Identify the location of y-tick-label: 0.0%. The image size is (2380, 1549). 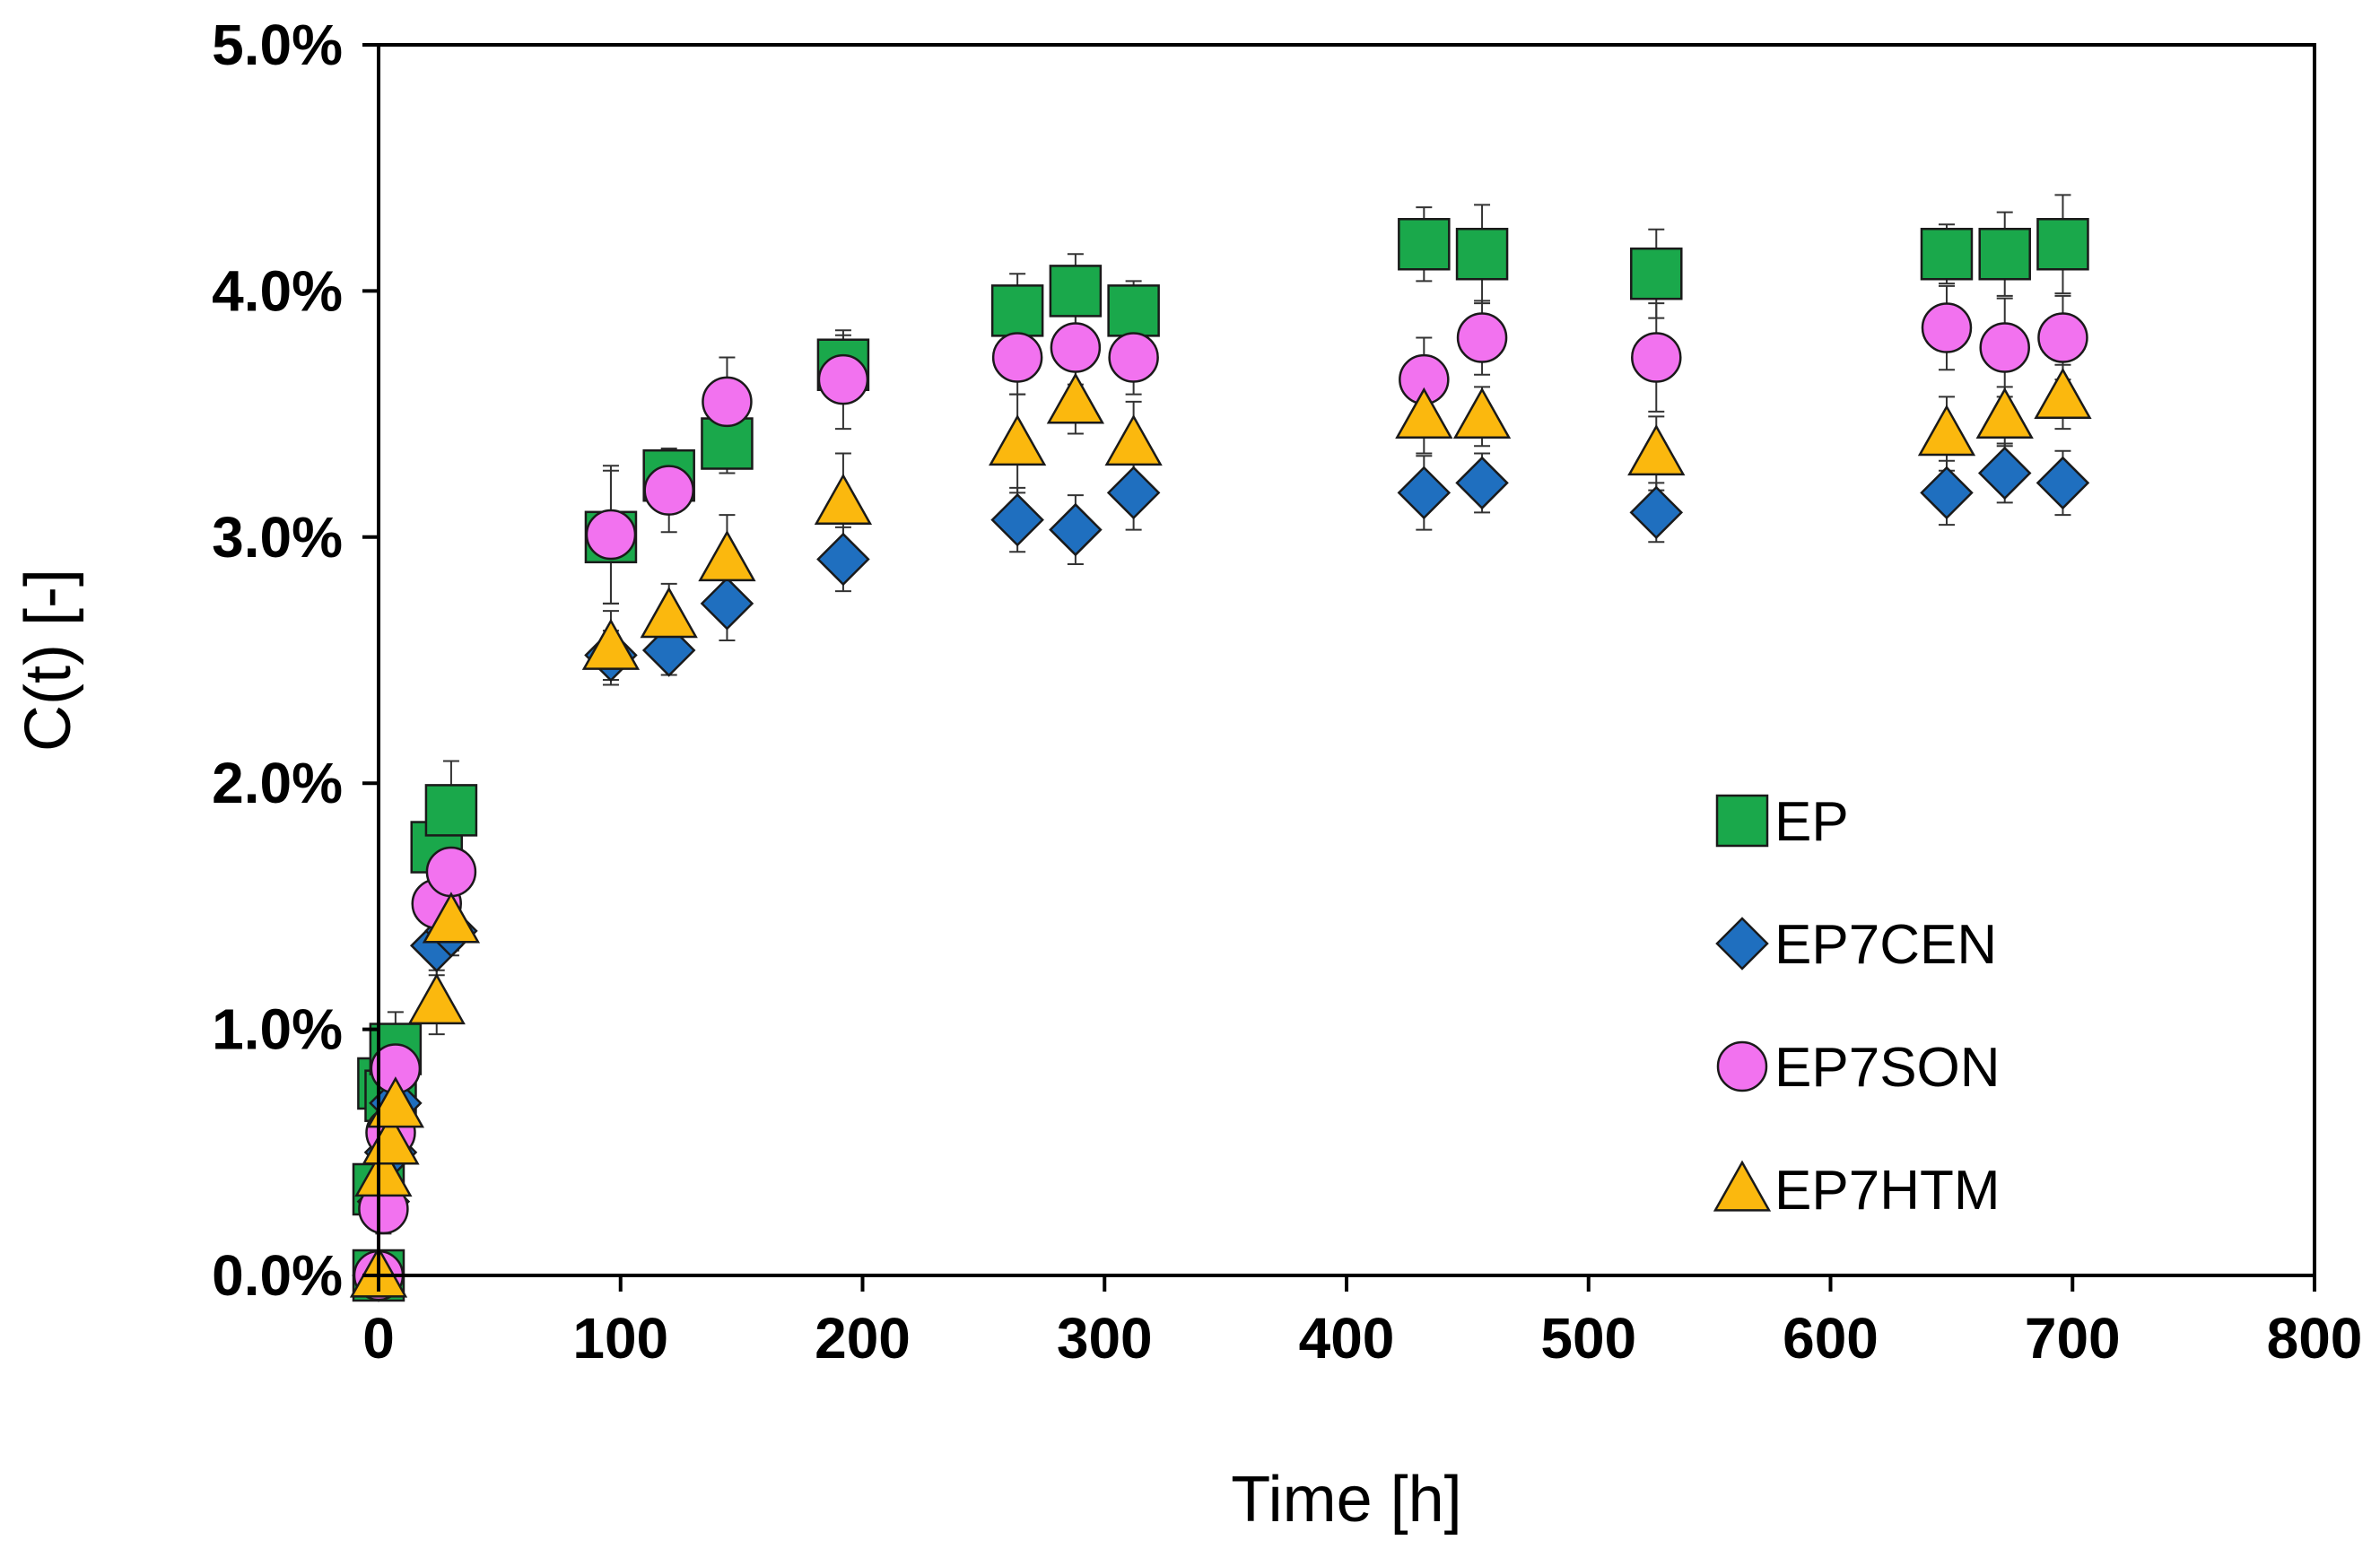
(277, 1275).